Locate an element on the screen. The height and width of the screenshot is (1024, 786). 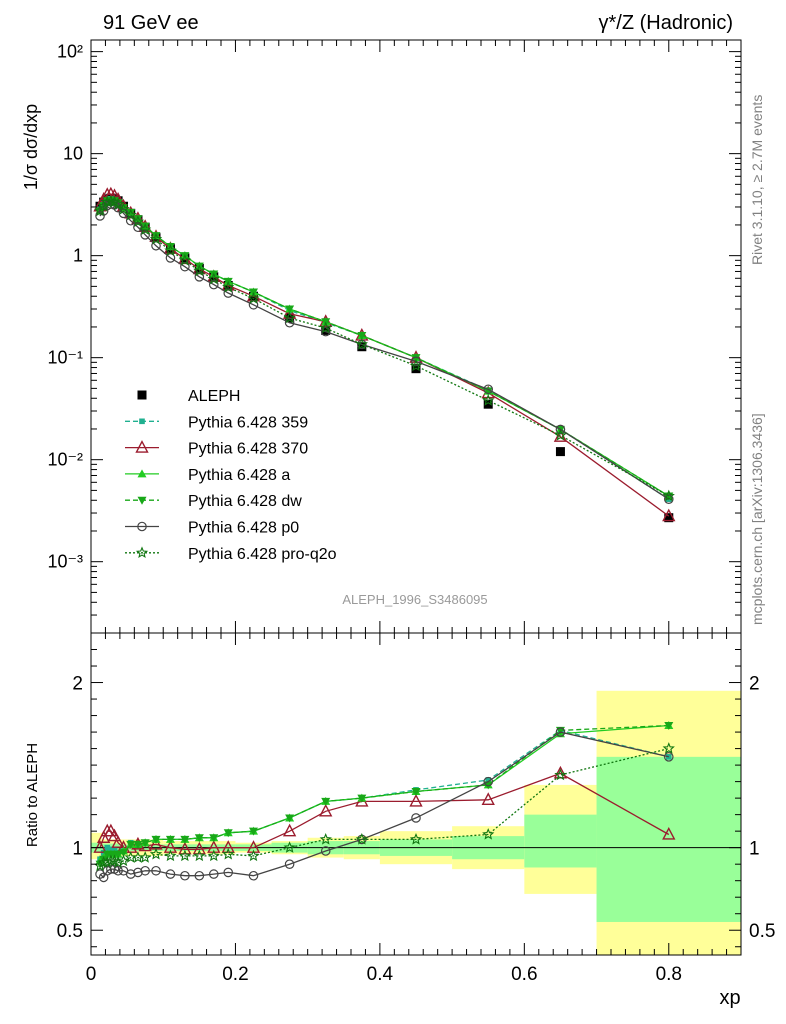
xtick-label-4: 0.8 is located at coordinates (669, 974).